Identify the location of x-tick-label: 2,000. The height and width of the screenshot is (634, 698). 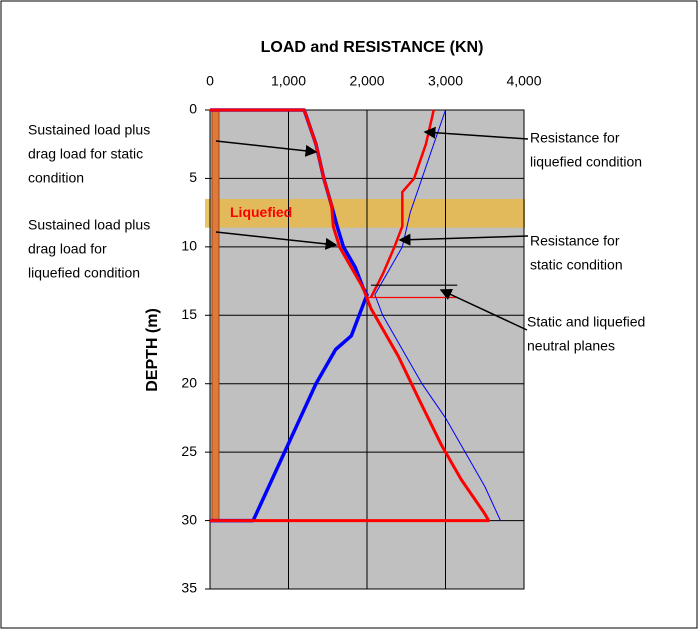
(366, 81).